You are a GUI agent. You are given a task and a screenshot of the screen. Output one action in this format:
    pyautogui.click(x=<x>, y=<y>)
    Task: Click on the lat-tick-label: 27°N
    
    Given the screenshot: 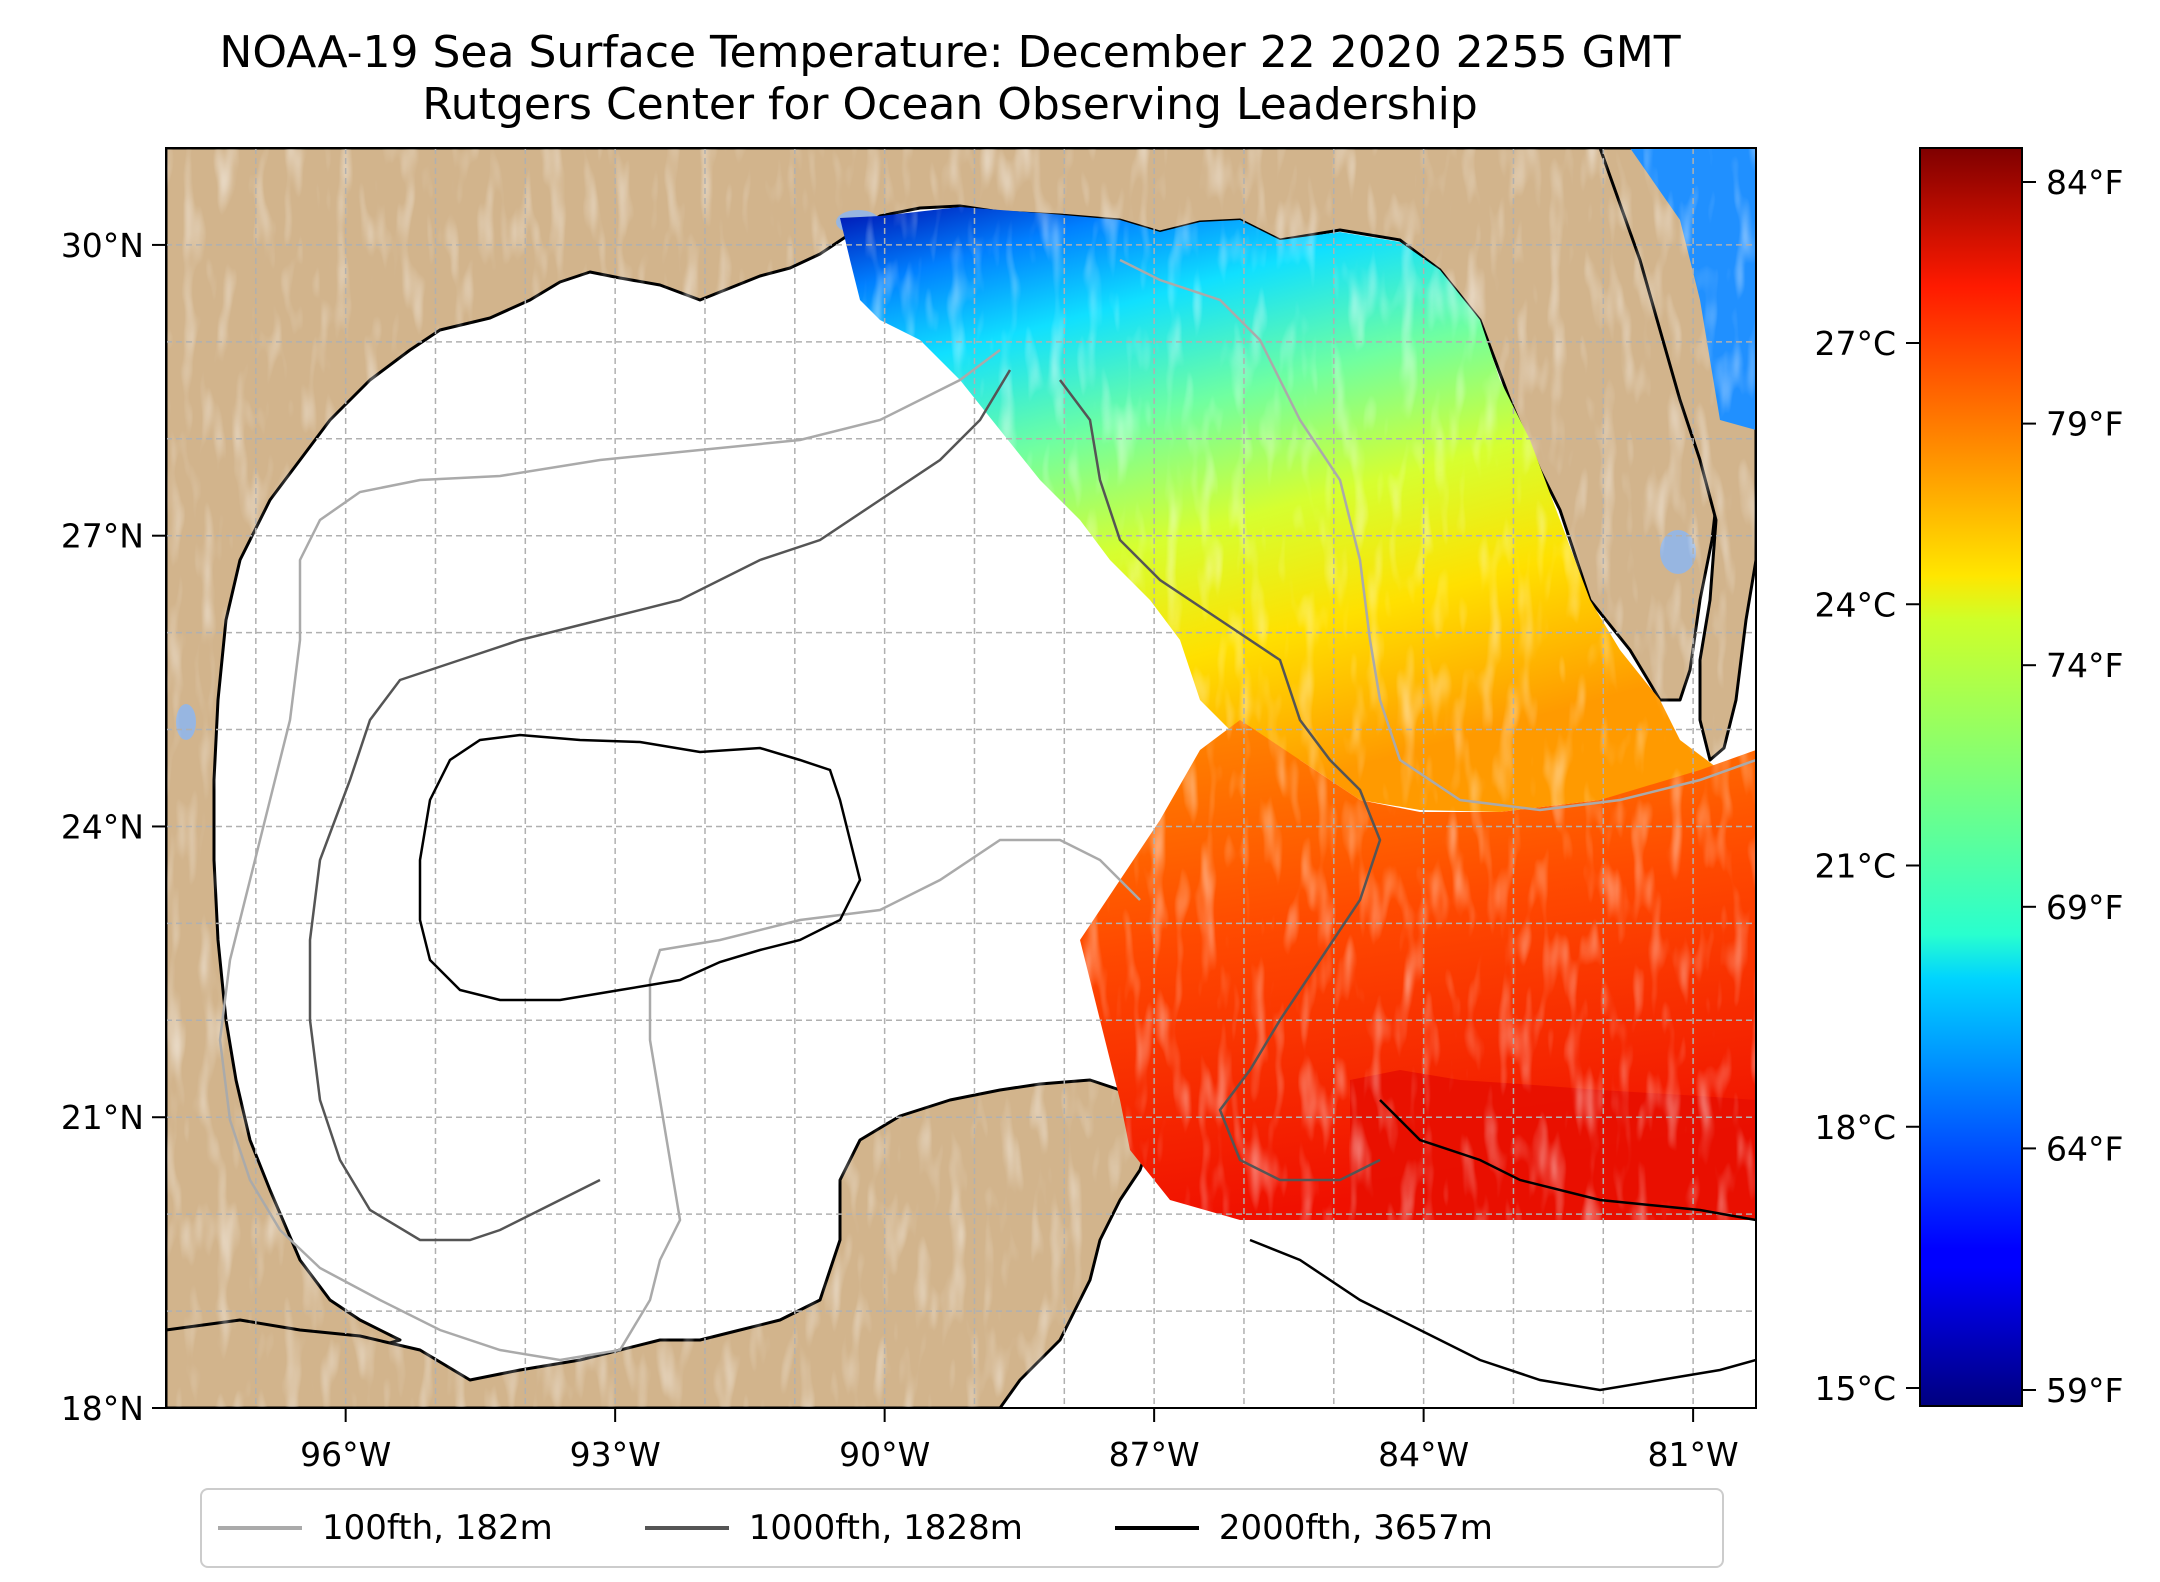 What is the action you would take?
    pyautogui.click(x=102, y=536)
    